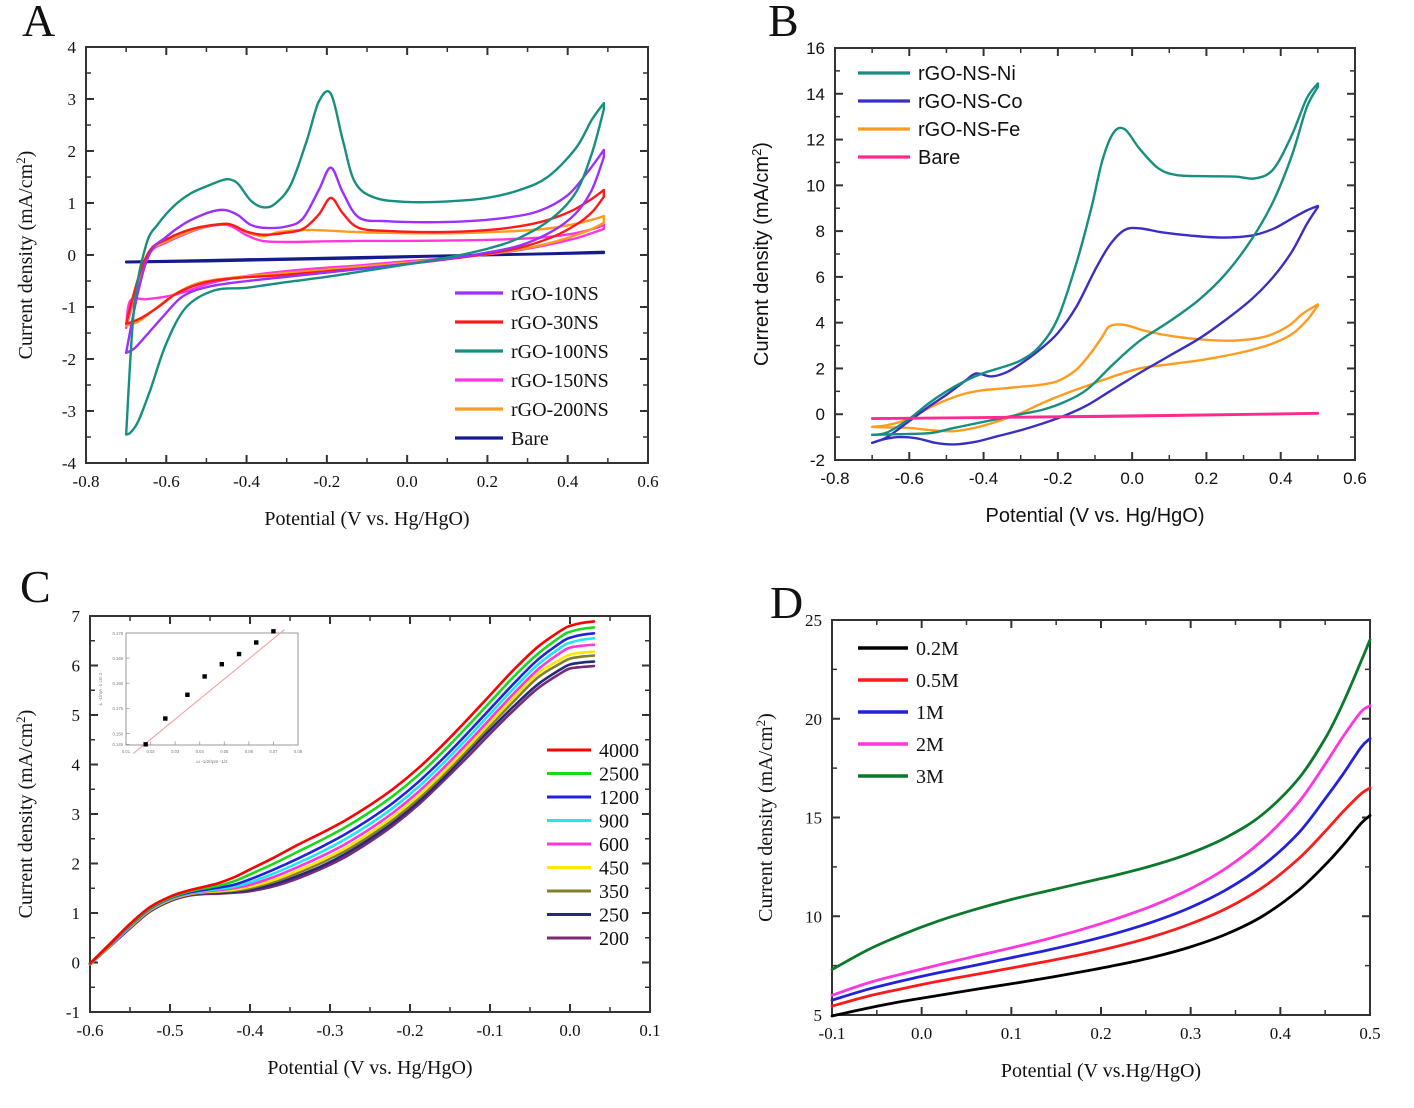  I want to click on y-tick-label: 12, so click(815, 140).